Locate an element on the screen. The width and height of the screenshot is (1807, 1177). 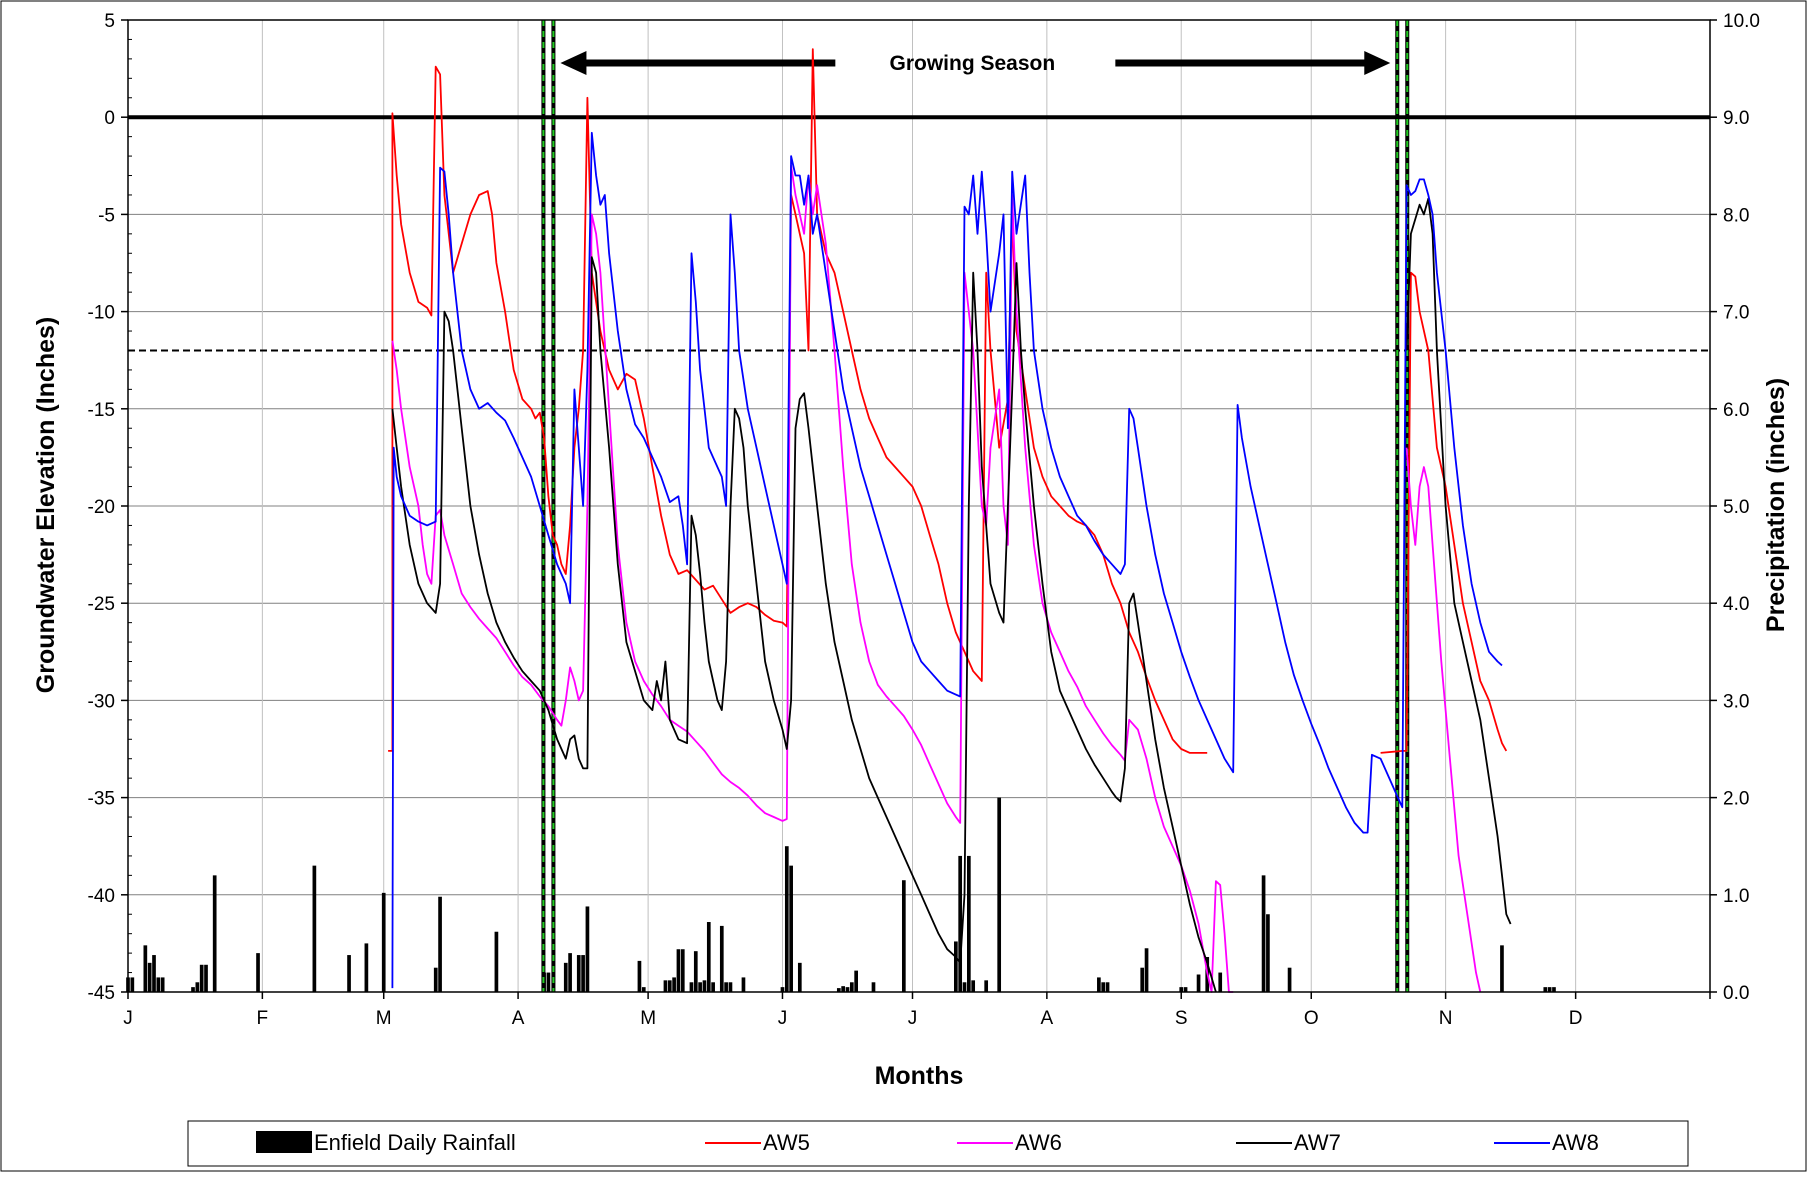
x-tick-label: M is located at coordinates (384, 1018).